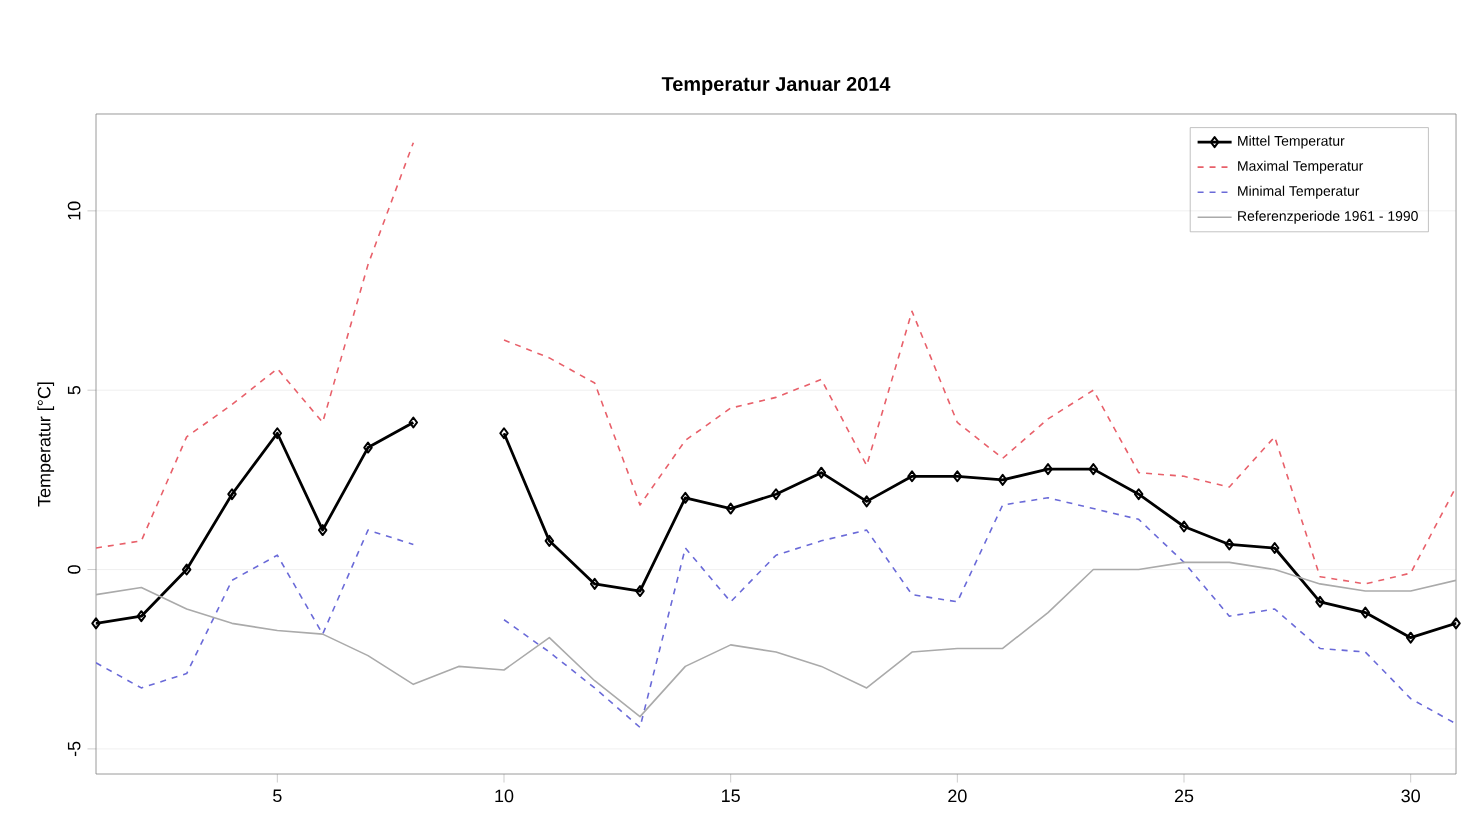 The height and width of the screenshot is (830, 1478). I want to click on x-tick-label: 10, so click(504, 796).